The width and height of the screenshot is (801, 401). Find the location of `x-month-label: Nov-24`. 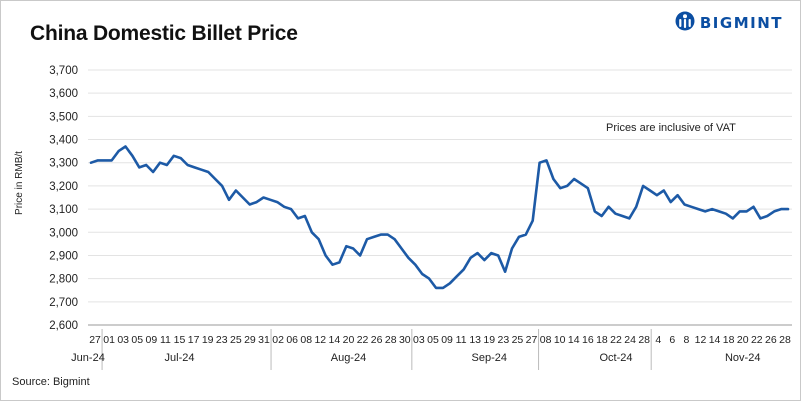

x-month-label: Nov-24 is located at coordinates (742, 358).